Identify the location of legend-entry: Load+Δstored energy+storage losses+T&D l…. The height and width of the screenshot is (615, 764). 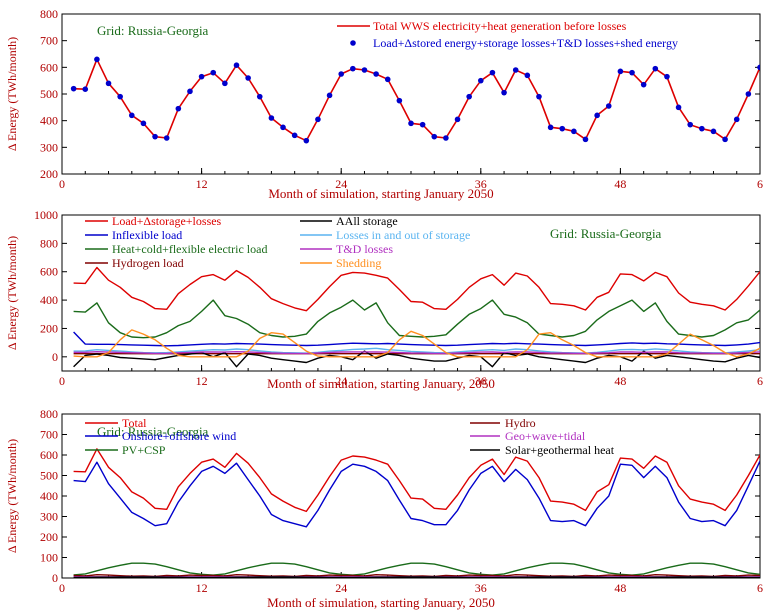
(525, 43).